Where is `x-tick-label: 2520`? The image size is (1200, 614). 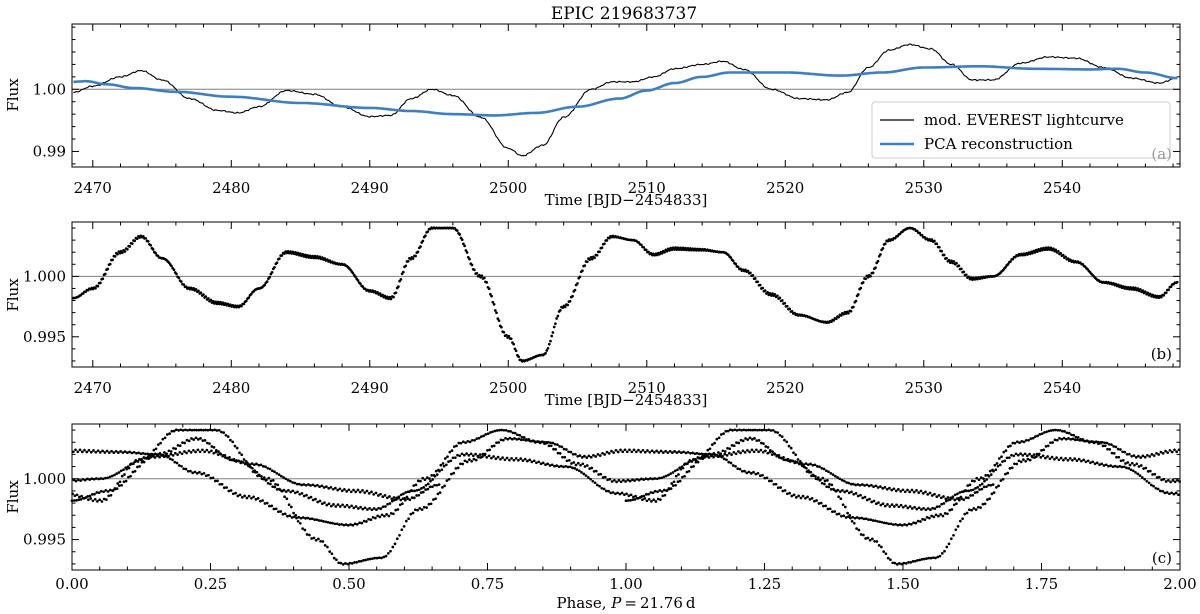
x-tick-label: 2520 is located at coordinates (785, 188).